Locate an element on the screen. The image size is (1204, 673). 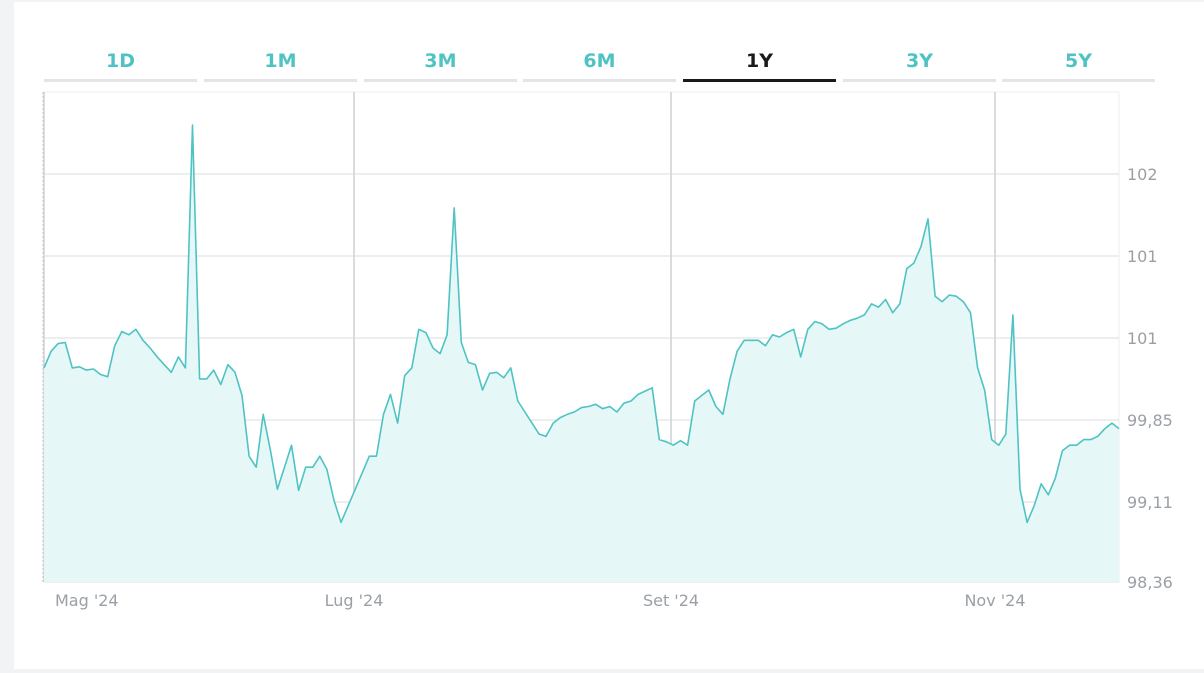
y-tick-label: 98,36 is located at coordinates (1150, 582).